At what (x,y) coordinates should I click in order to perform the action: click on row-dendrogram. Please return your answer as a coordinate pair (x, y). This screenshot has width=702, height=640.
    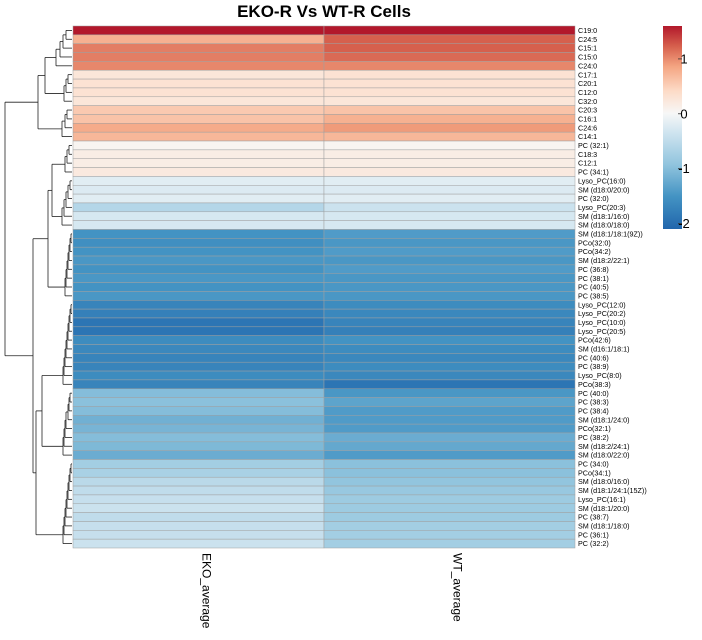
    Looking at the image, I should click on (38, 287).